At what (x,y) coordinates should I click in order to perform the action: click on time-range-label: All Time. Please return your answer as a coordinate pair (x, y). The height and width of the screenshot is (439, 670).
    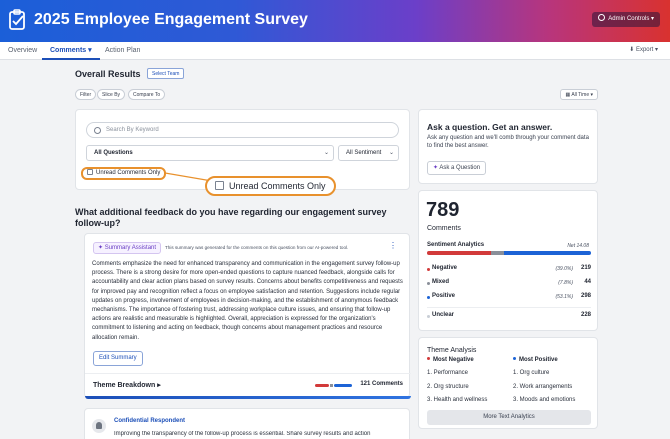
    Looking at the image, I should click on (580, 95).